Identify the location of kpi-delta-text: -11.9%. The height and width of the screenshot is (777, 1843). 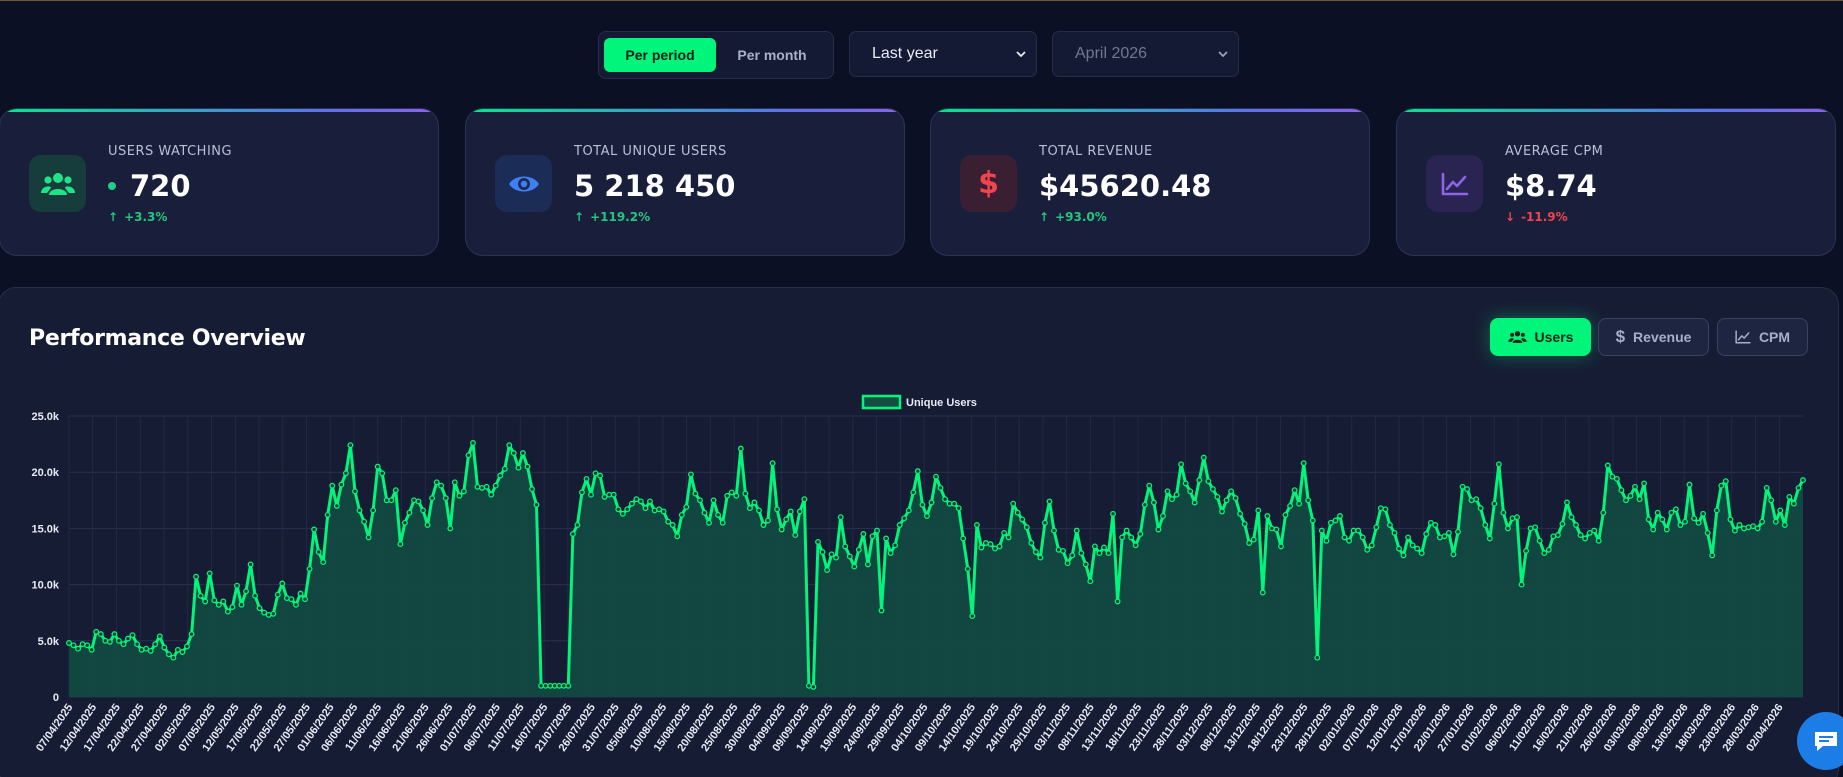
(1544, 217).